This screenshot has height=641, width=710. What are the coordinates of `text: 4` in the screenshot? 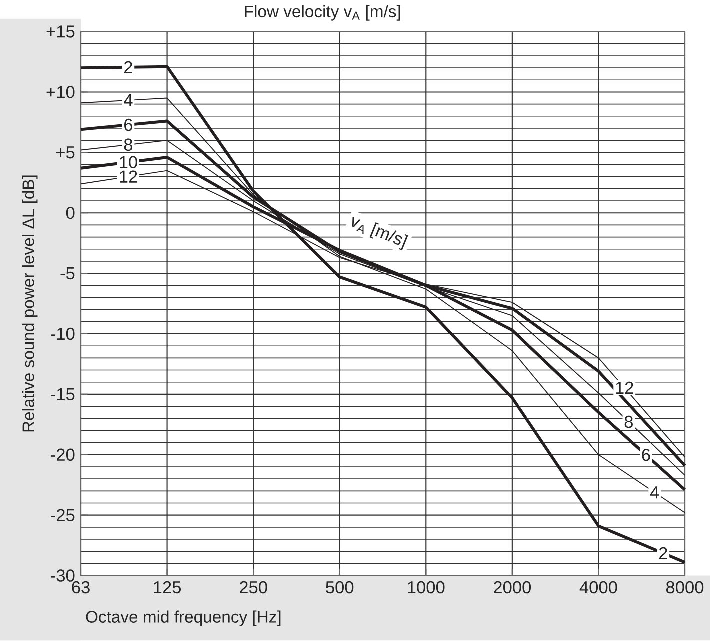 It's located at (655, 492).